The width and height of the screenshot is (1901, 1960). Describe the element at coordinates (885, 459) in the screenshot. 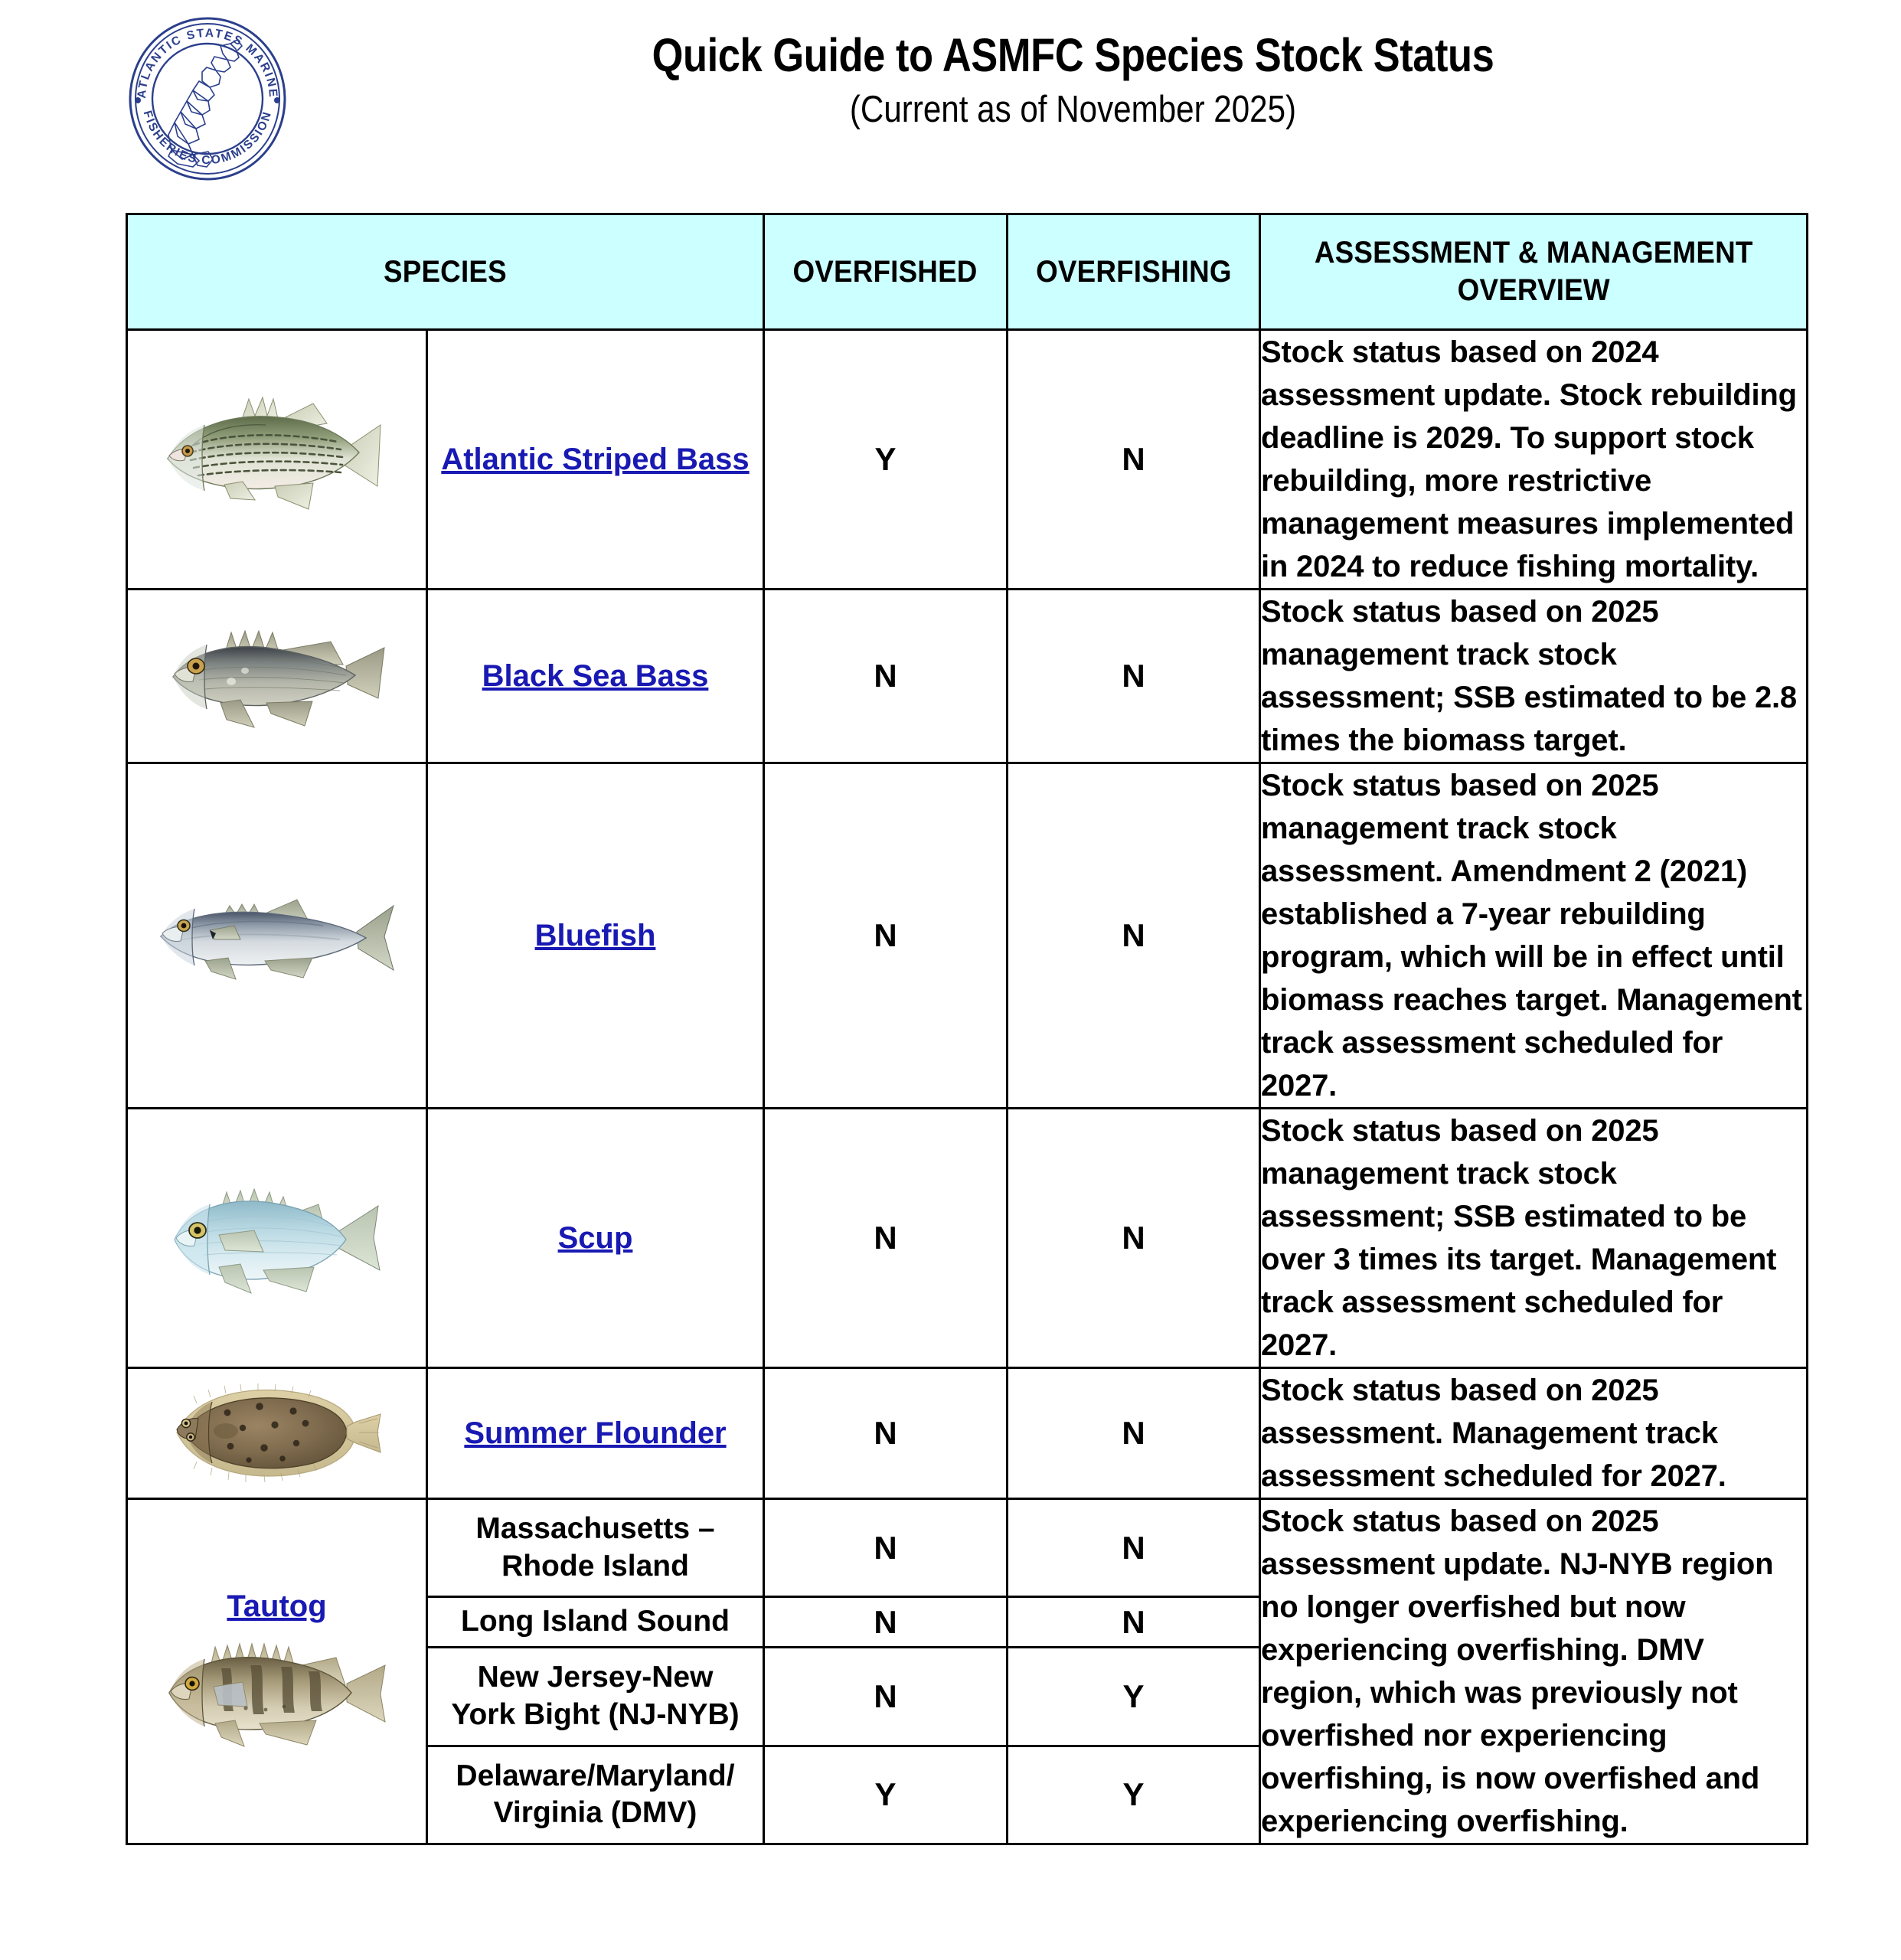

I see `overfished-value-striped-bass: Y` at that location.